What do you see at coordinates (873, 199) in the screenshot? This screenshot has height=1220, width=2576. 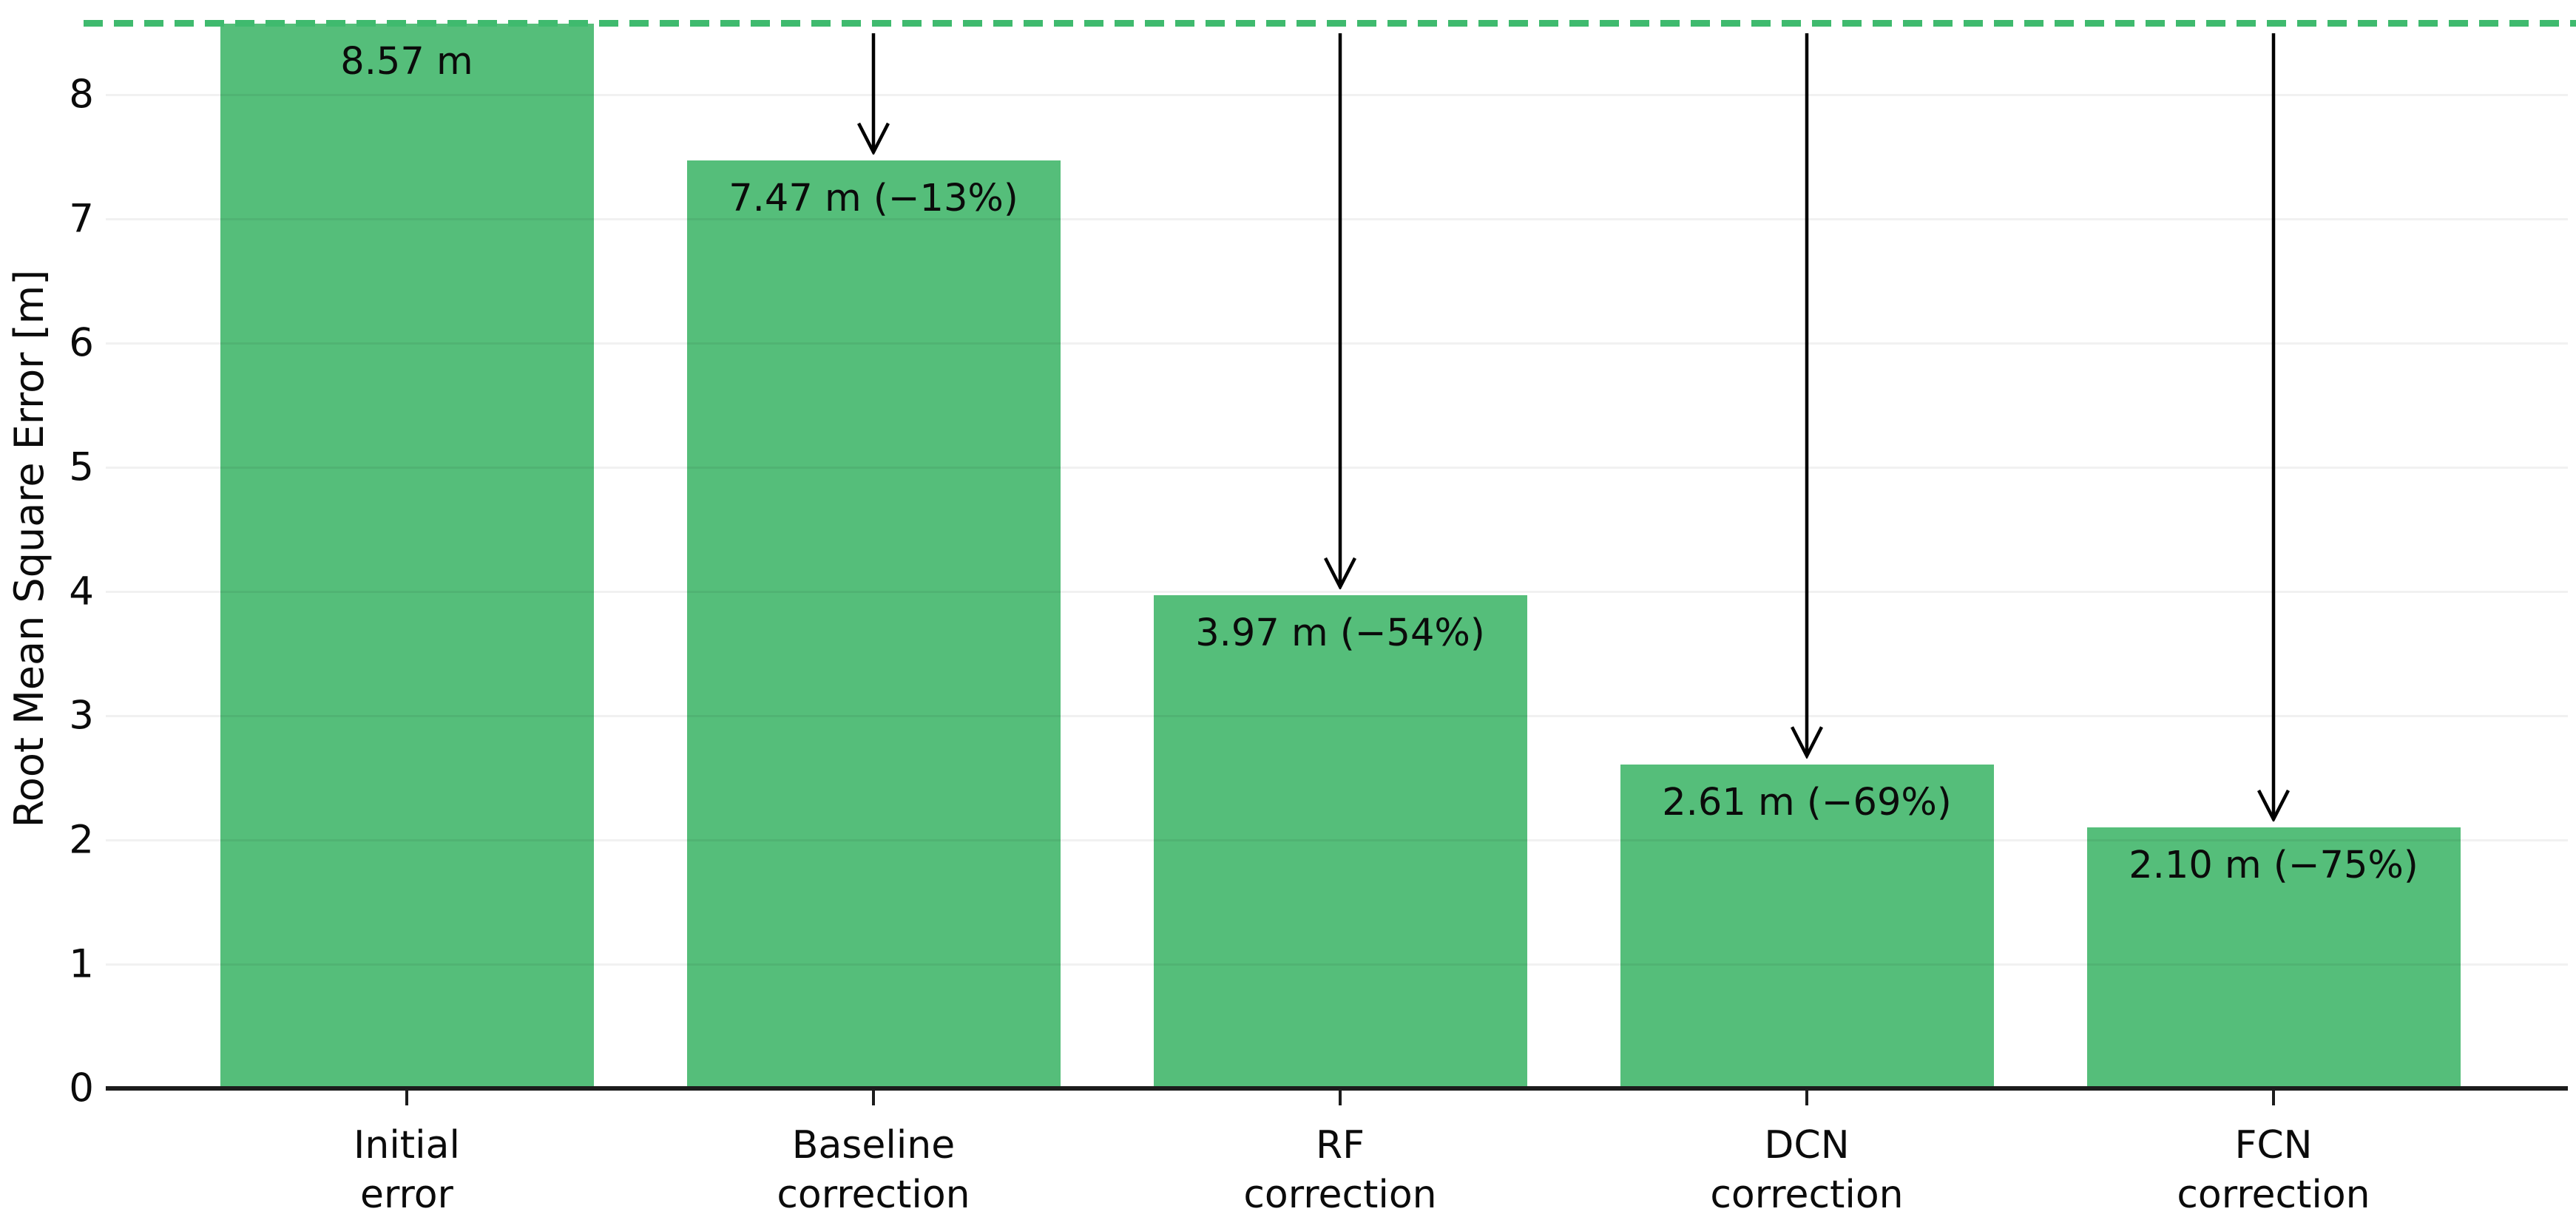 I see `bar-value-label: 7.47 m (−13%)` at bounding box center [873, 199].